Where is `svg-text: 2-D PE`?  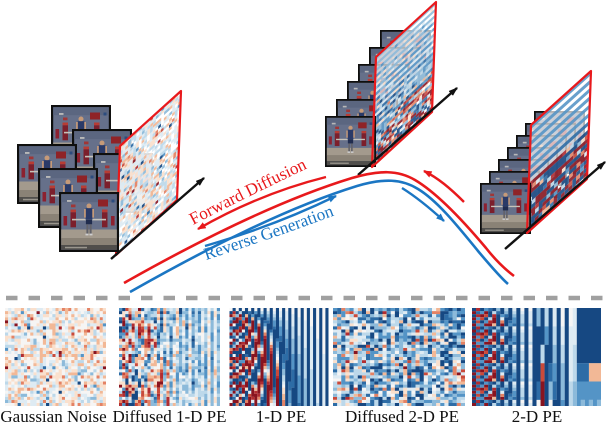 svg-text: 2-D PE is located at coordinates (537, 416).